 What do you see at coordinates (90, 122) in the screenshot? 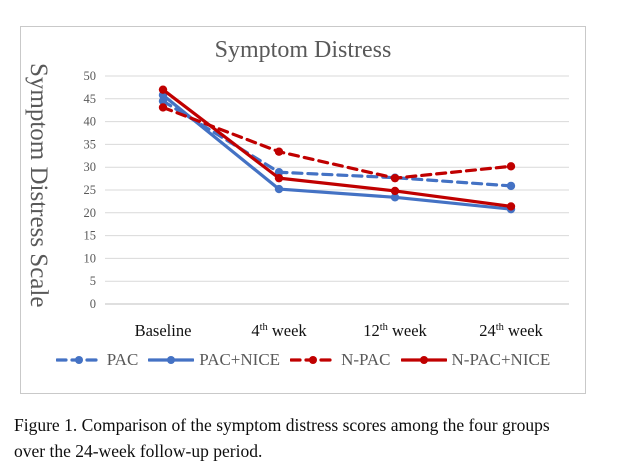
I see `y-tick-label-40: 40` at bounding box center [90, 122].